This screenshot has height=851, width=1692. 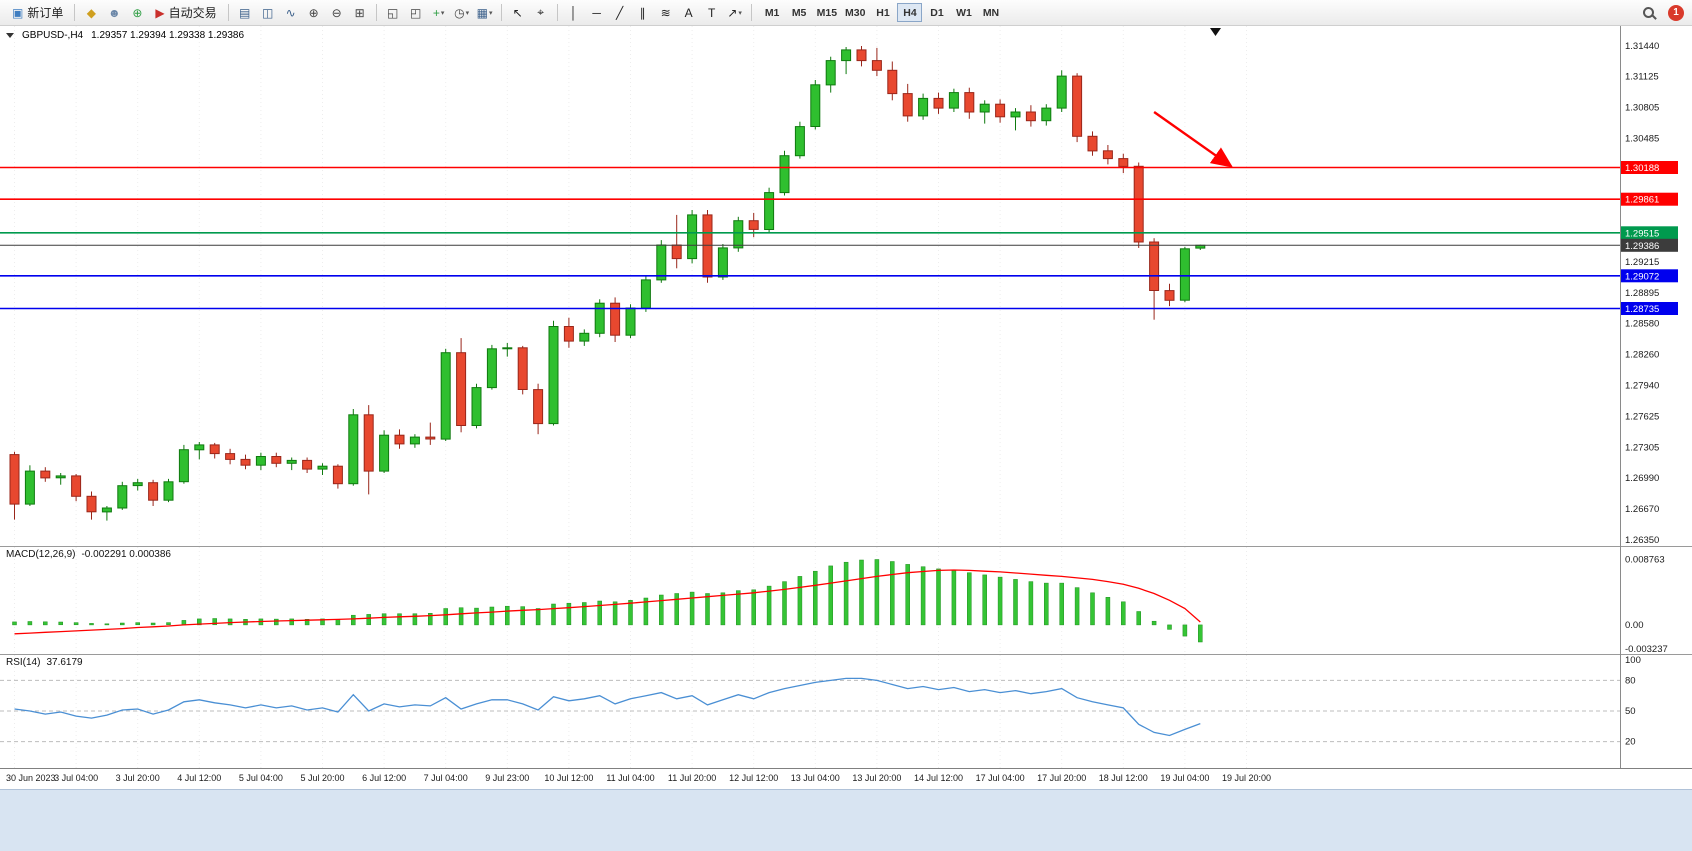 What do you see at coordinates (314, 13) in the screenshot?
I see `zoom-in-icon: ⊕` at bounding box center [314, 13].